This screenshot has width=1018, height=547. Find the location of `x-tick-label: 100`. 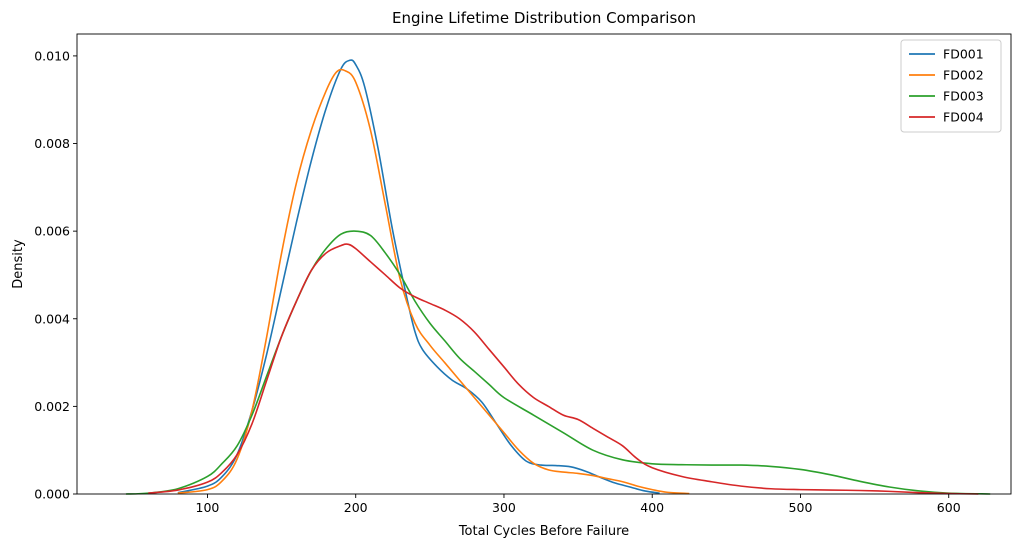

x-tick-label: 100 is located at coordinates (208, 507).